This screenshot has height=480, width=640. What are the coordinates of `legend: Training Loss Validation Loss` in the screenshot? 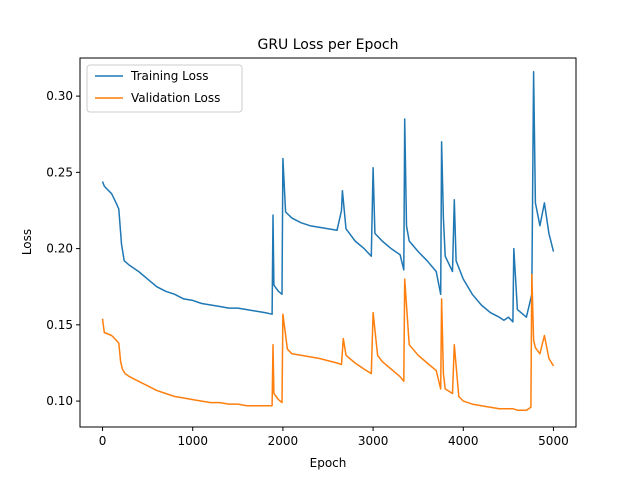 It's located at (164, 88).